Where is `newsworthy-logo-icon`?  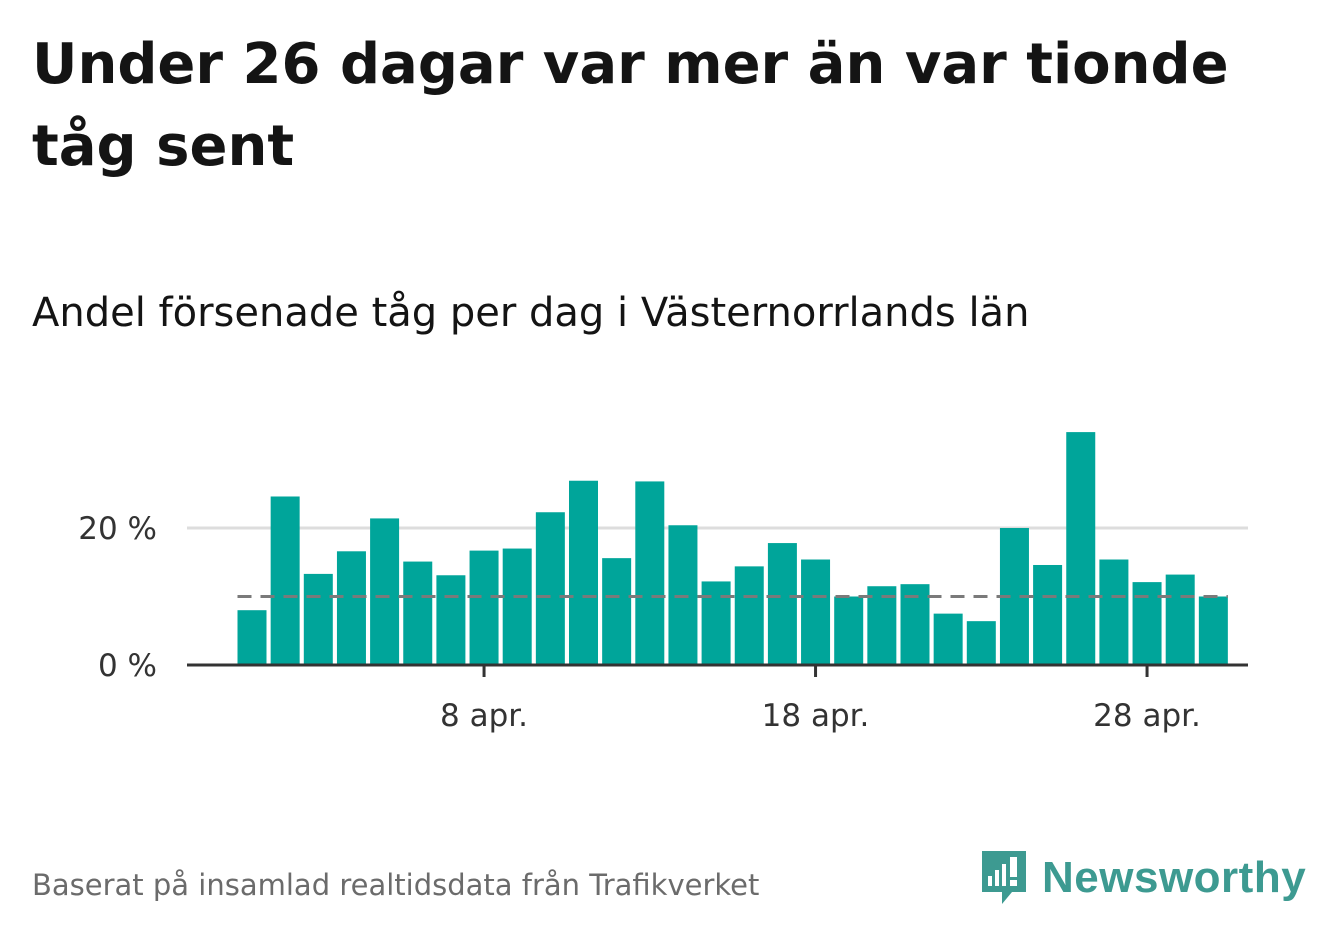
newsworthy-logo-icon is located at coordinates (1004, 877).